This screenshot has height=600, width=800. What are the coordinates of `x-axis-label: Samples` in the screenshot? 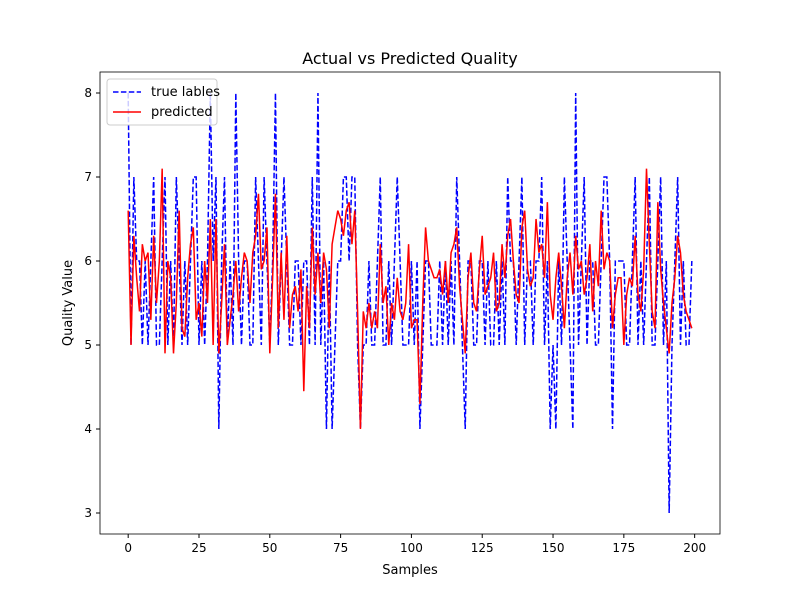 It's located at (410, 570).